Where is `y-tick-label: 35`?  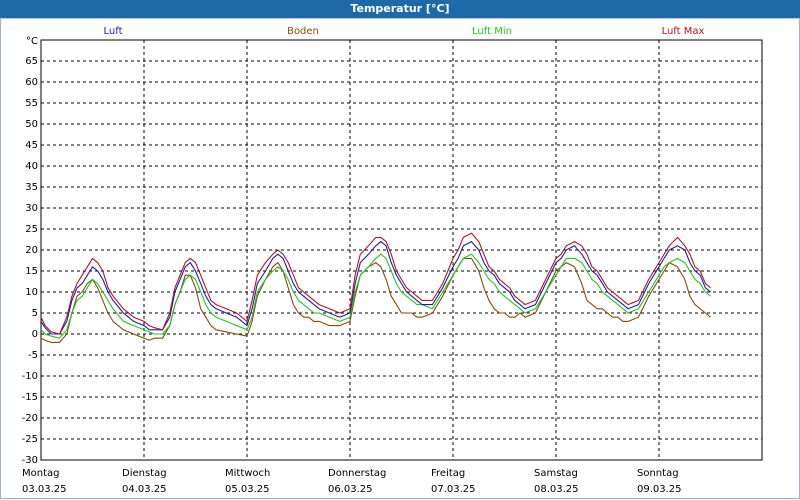 y-tick-label: 35 is located at coordinates (31, 187).